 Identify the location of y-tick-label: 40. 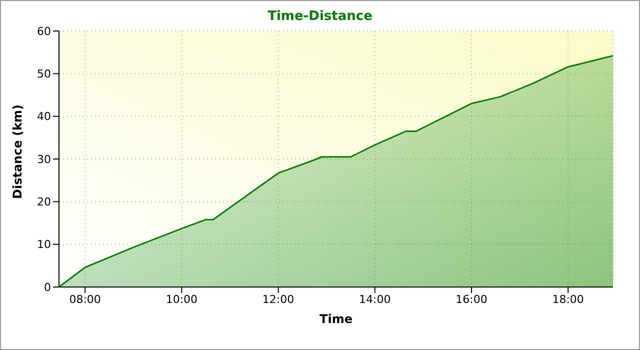
(44, 117).